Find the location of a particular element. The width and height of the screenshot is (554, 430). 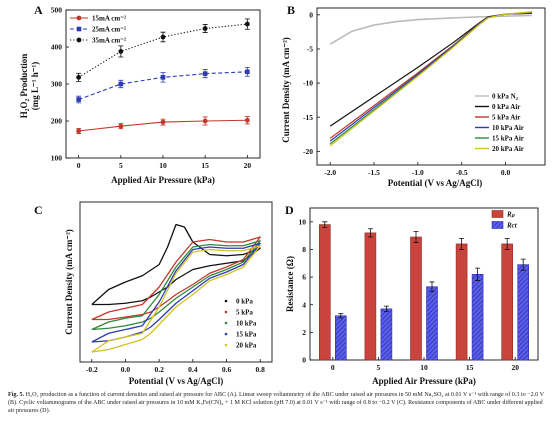

panel-a-xlabel: Applied Air Pressure (kPa) is located at coordinates (163, 180).